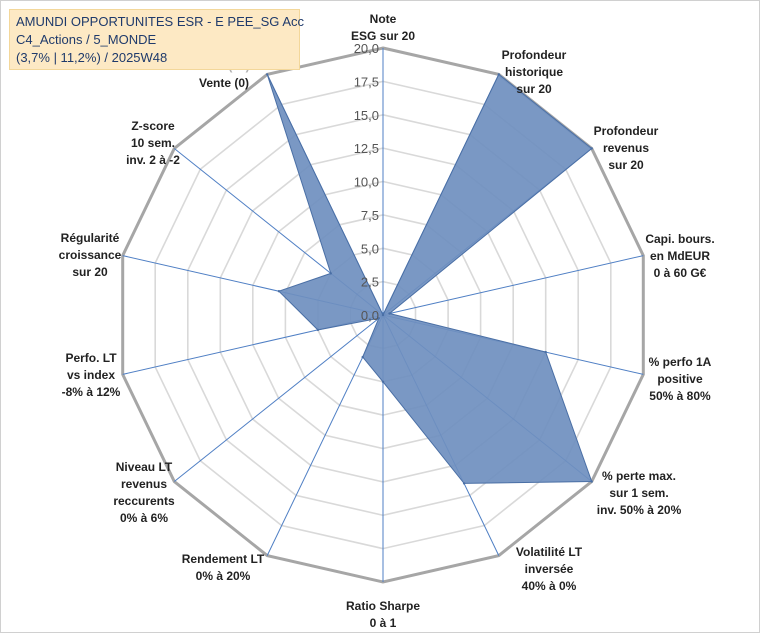 The width and height of the screenshot is (760, 633). I want to click on tick-label: 7,5, so click(370, 215).